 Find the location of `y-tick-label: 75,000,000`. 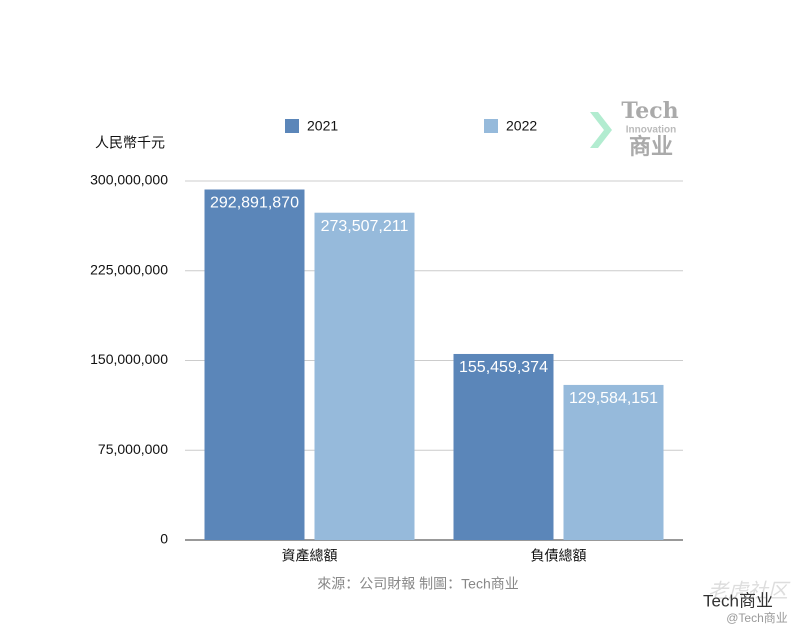

y-tick-label: 75,000,000 is located at coordinates (133, 449).